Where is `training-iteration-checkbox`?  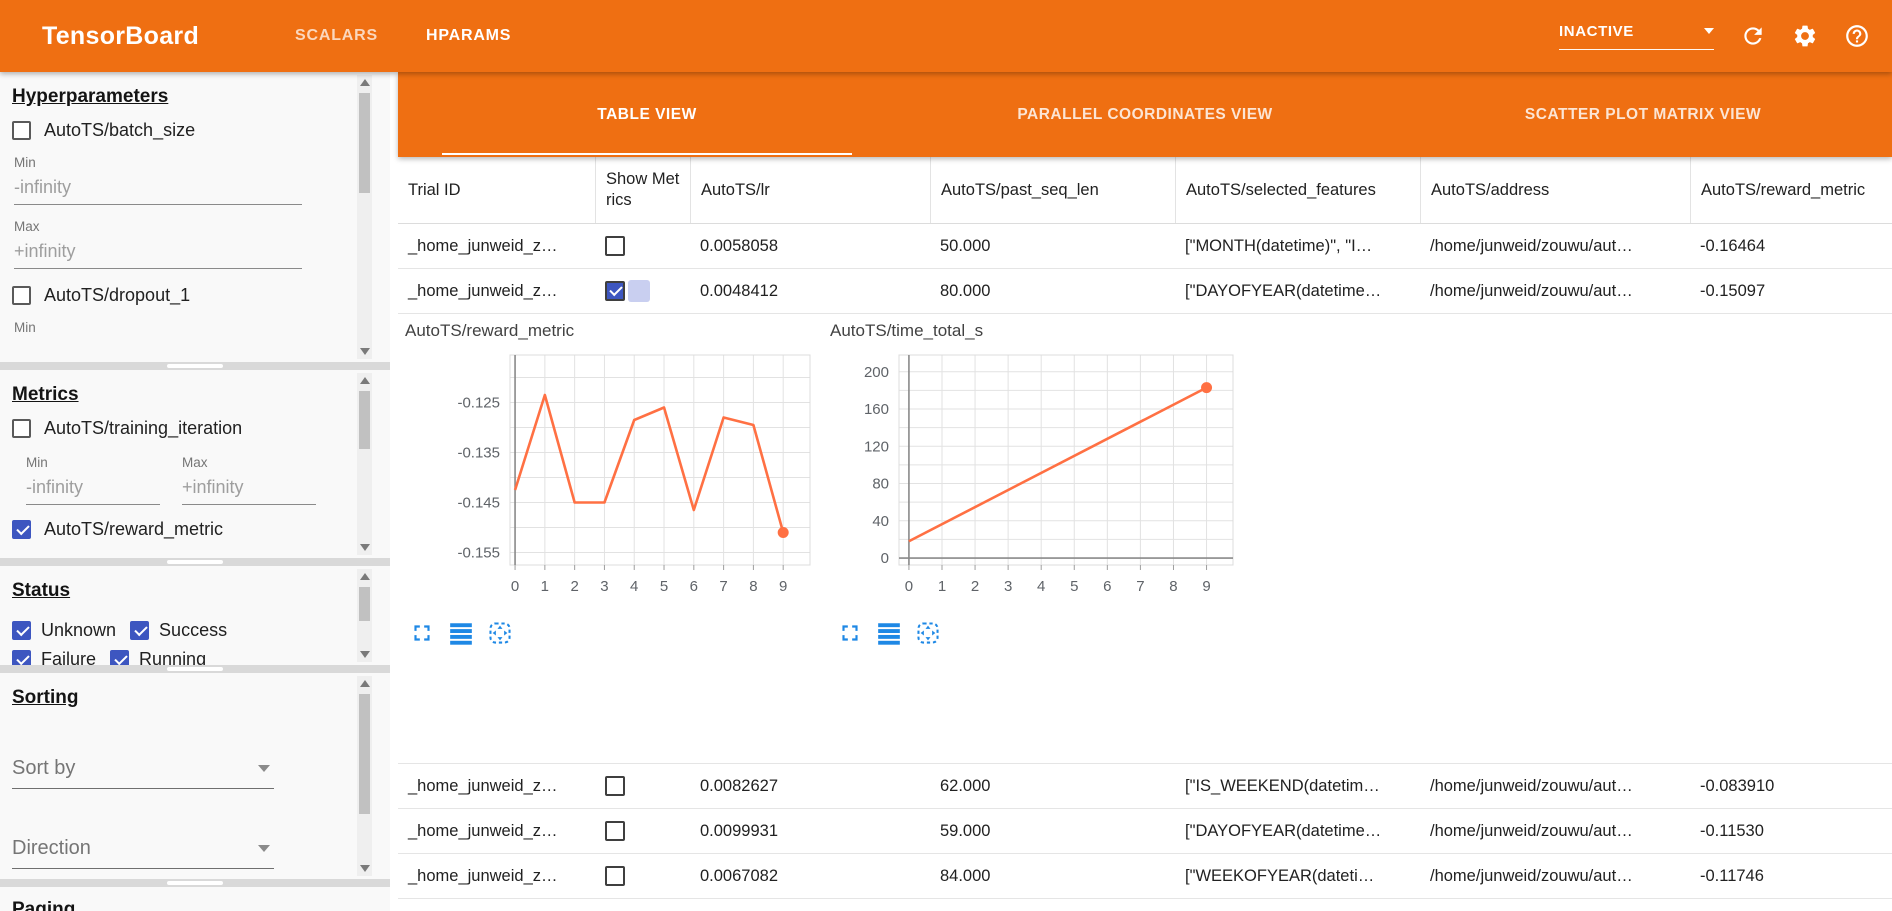
training-iteration-checkbox is located at coordinates (21, 428).